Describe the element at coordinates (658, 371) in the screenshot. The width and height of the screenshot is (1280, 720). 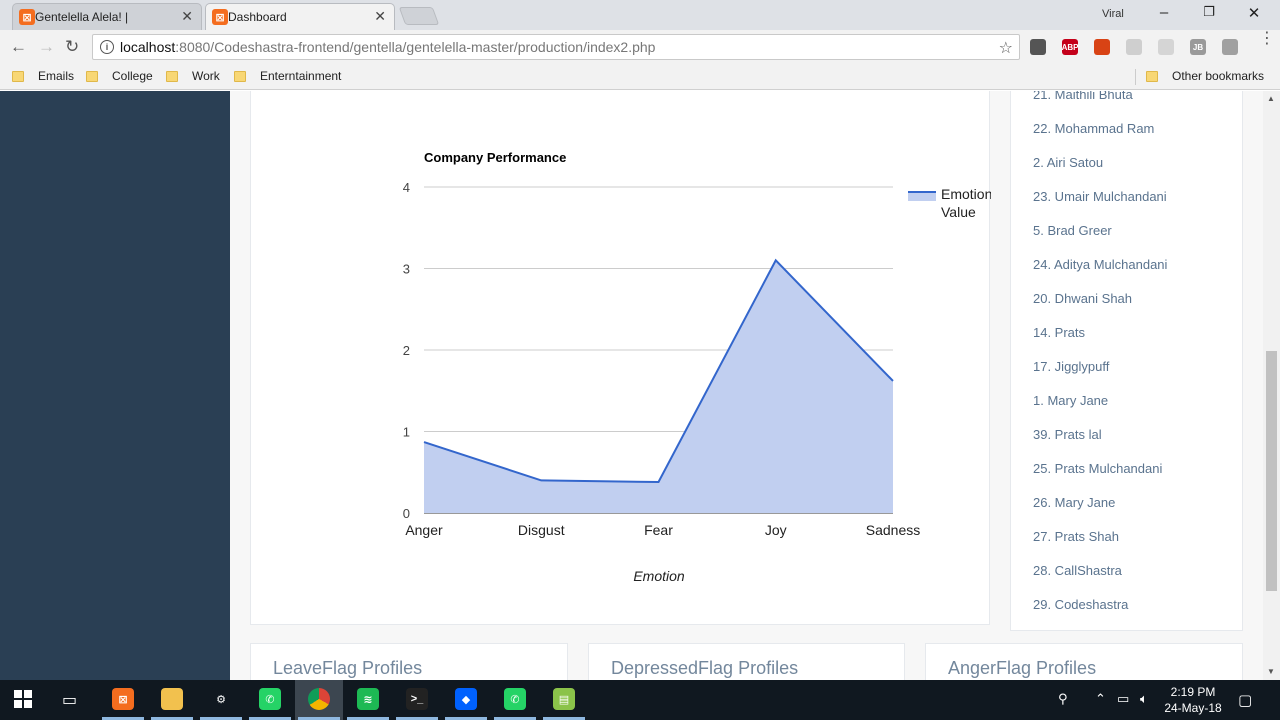
I see `series-line` at that location.